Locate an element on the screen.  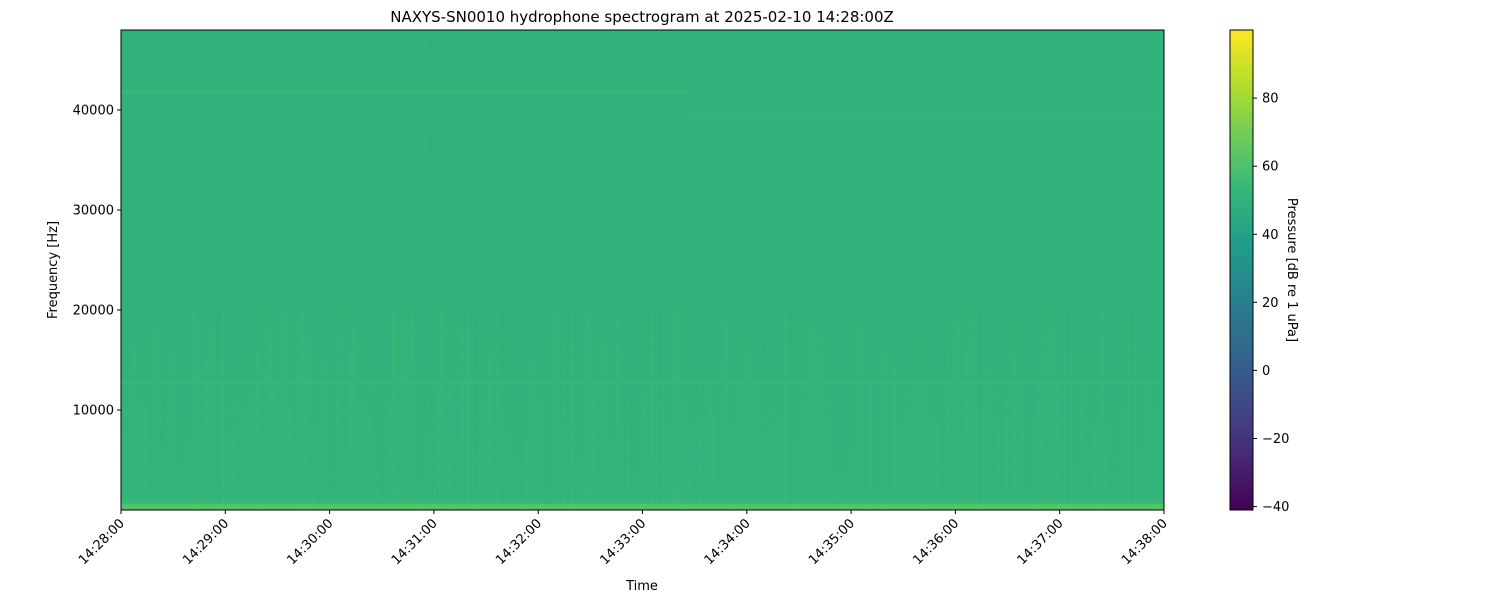
colorbar-axis: −40 −20 0 20 40 60 80 is located at coordinates (1271, 303).